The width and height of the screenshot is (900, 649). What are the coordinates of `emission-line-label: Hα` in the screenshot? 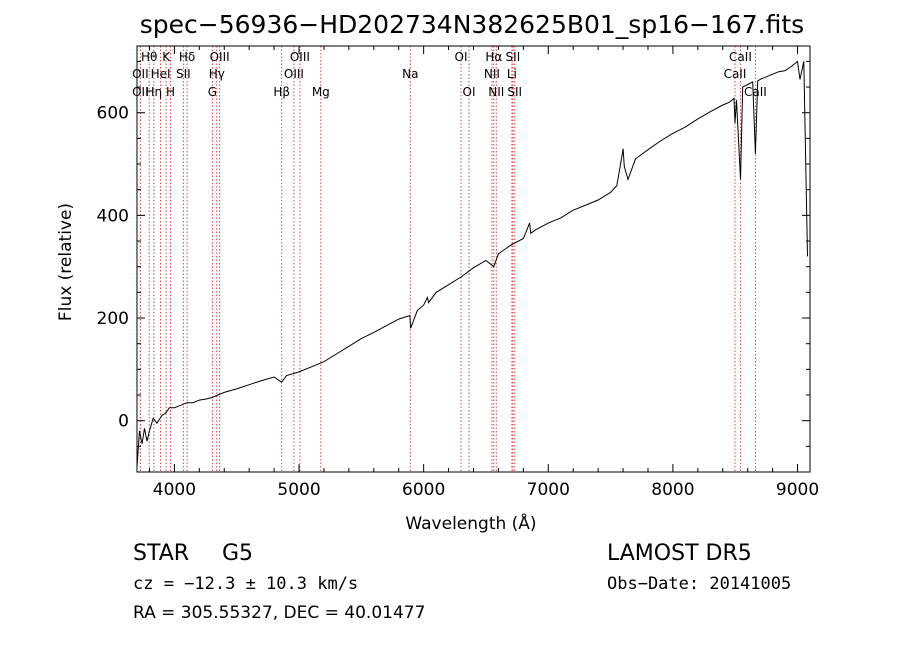 It's located at (493, 57).